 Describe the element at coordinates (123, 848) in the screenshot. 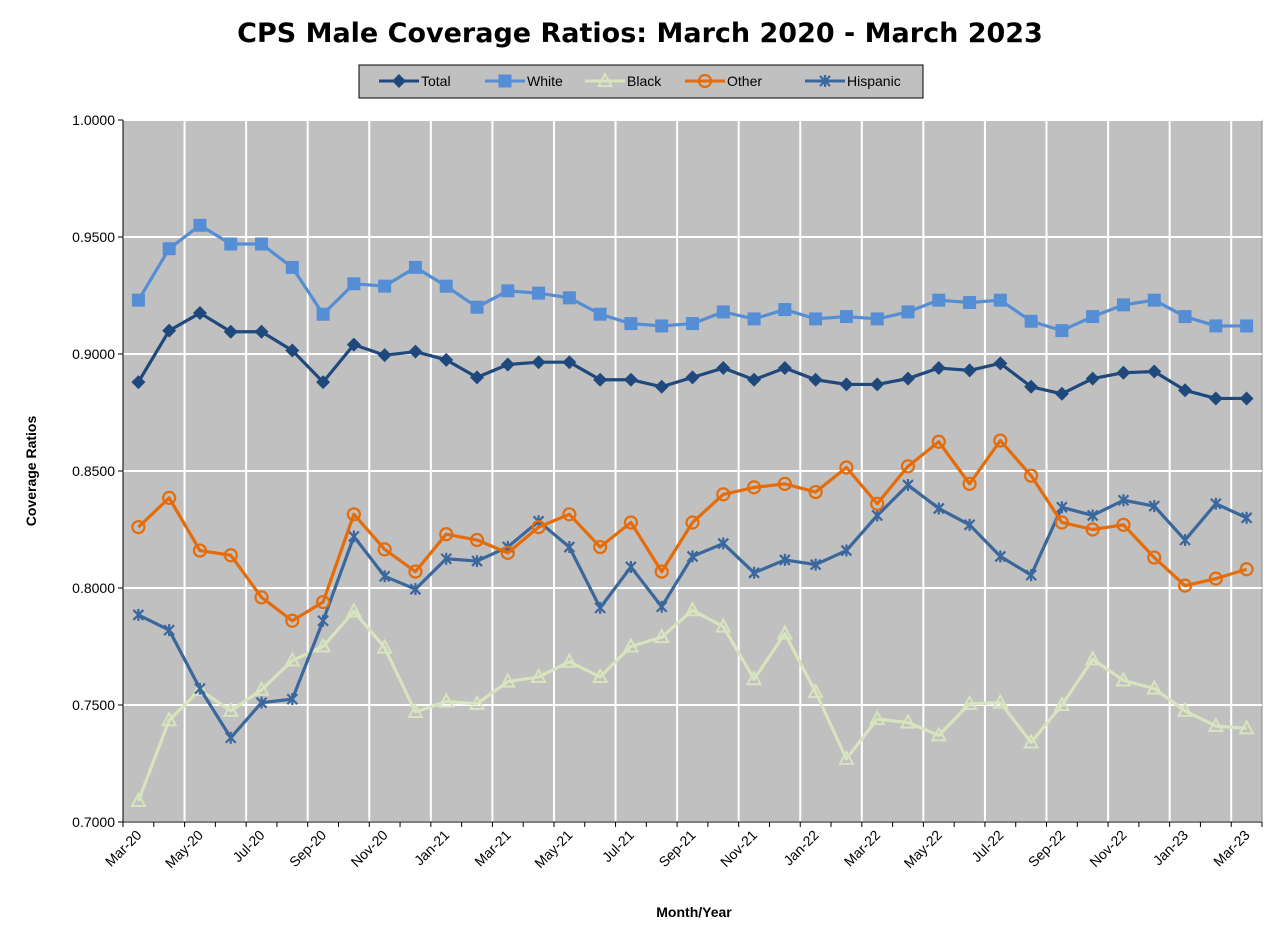

I see `x-tick-label: Mar-20` at that location.